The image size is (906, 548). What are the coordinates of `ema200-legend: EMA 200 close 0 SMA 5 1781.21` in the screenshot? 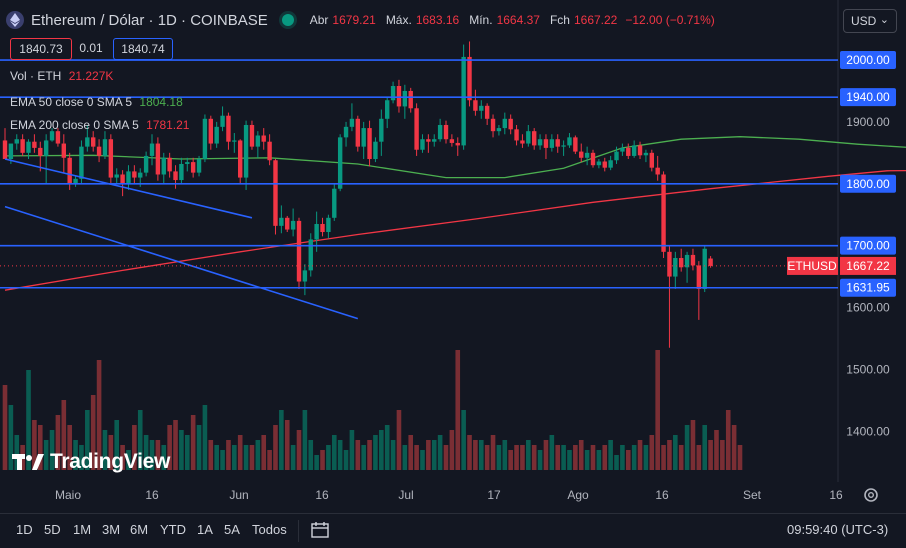 It's located at (100, 125).